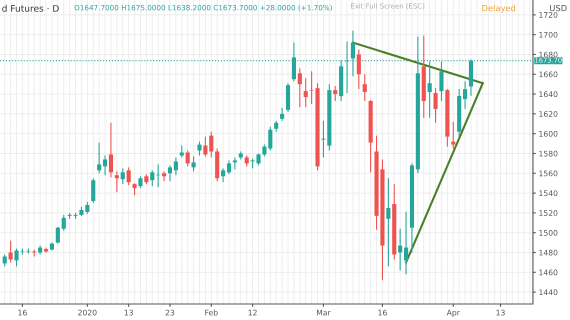 The height and width of the screenshot is (320, 570). What do you see at coordinates (558, 8) in the screenshot?
I see `text: USD` at bounding box center [558, 8].